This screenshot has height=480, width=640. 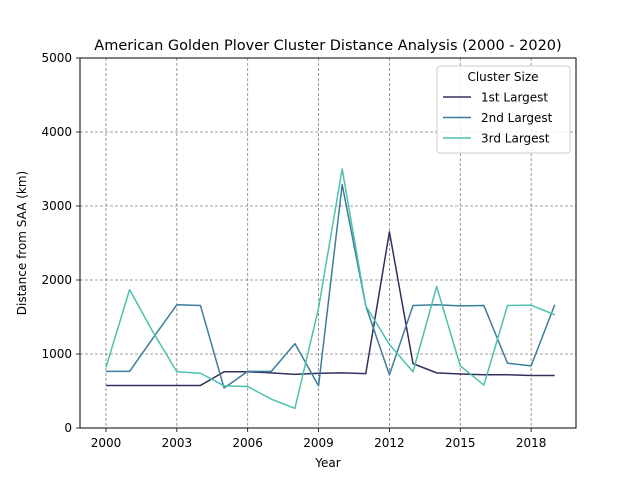 I want to click on x-tick-label: 2000, so click(x=106, y=443).